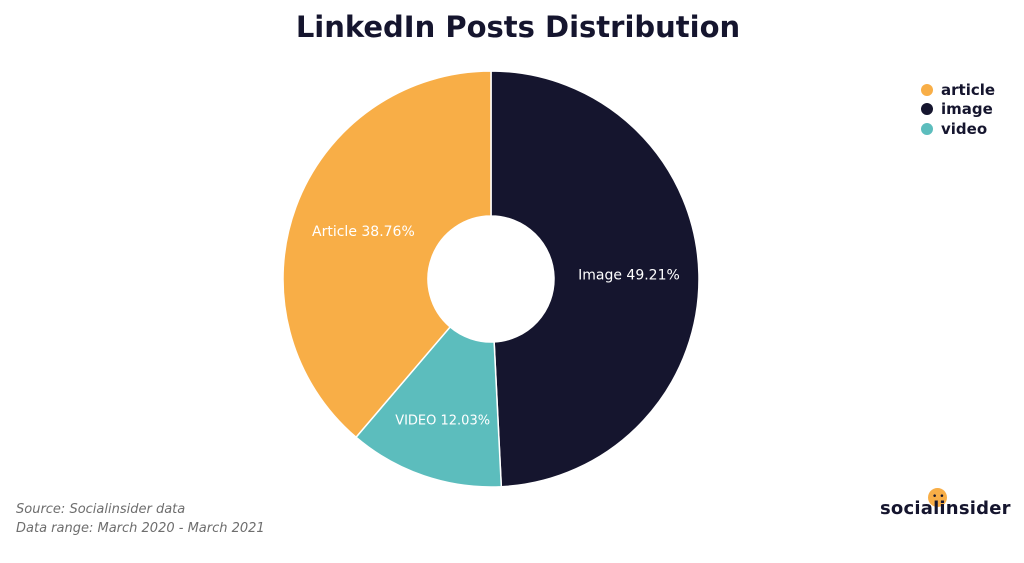 The width and height of the screenshot is (1024, 563). I want to click on logo-wordmark: socialinsider, so click(945, 508).